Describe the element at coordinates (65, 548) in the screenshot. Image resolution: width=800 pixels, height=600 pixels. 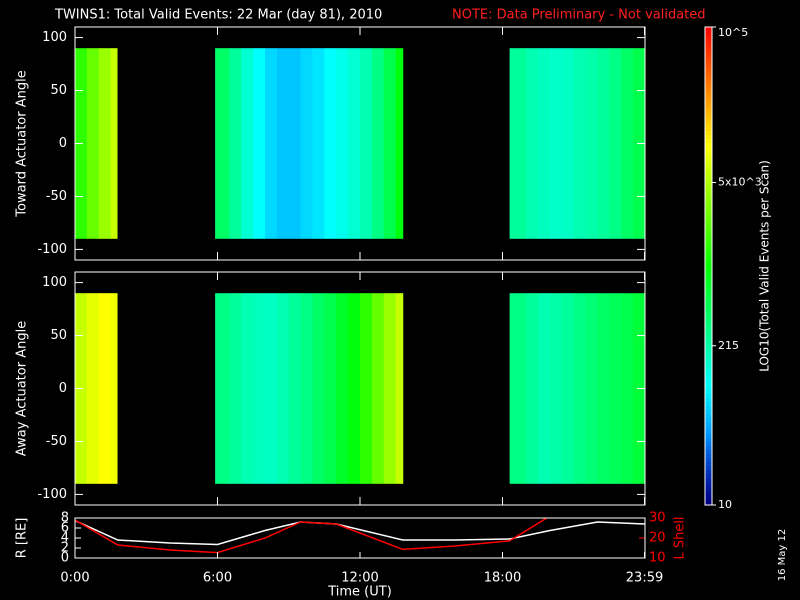
I see `y-tick-label: 2` at that location.